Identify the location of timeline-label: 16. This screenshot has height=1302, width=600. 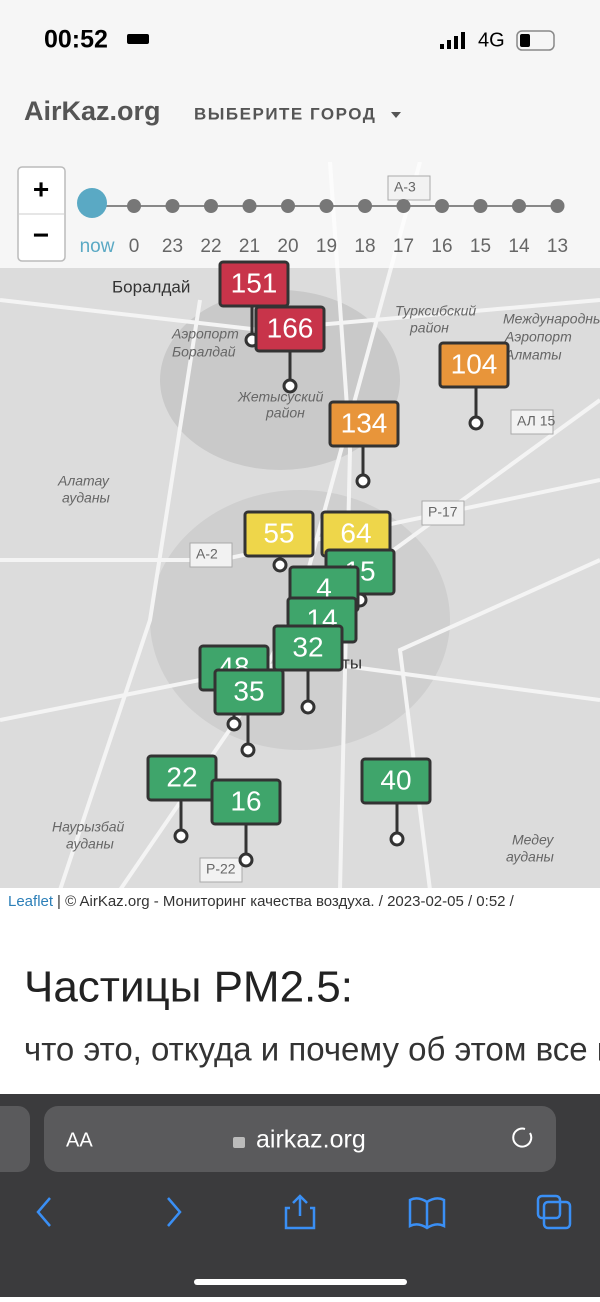
(441, 246).